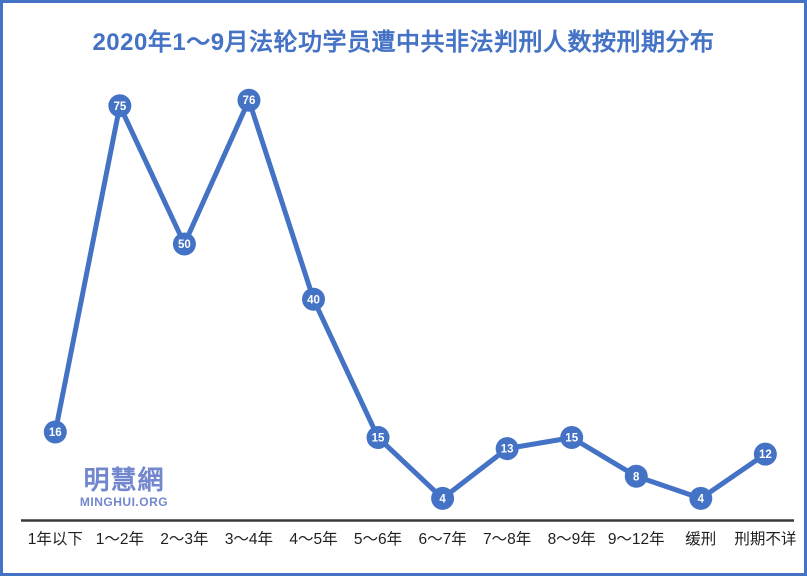  Describe the element at coordinates (249, 539) in the screenshot. I see `x-axis-label: 3～4年` at that location.